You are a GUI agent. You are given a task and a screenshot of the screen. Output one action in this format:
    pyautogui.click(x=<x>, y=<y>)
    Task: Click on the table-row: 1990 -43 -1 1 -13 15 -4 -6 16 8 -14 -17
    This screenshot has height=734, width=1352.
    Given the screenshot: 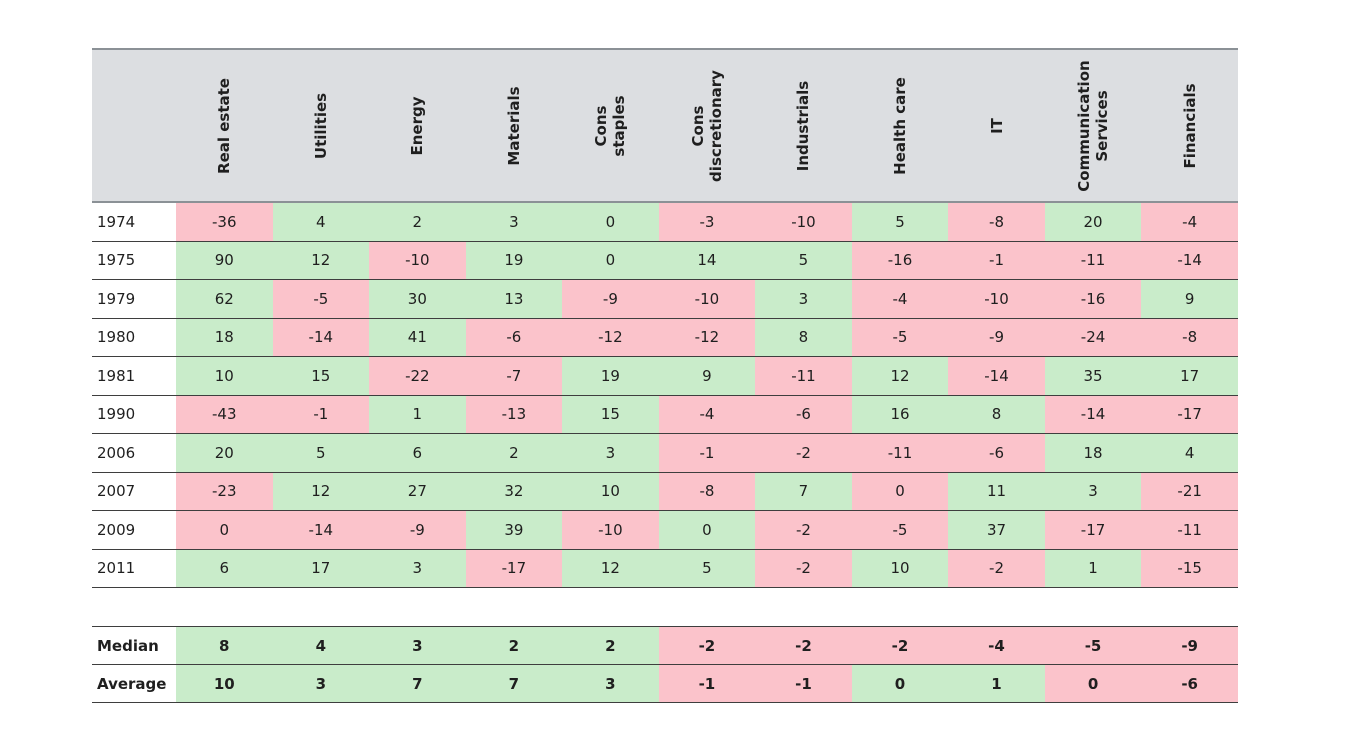 What is the action you would take?
    pyautogui.click(x=665, y=414)
    